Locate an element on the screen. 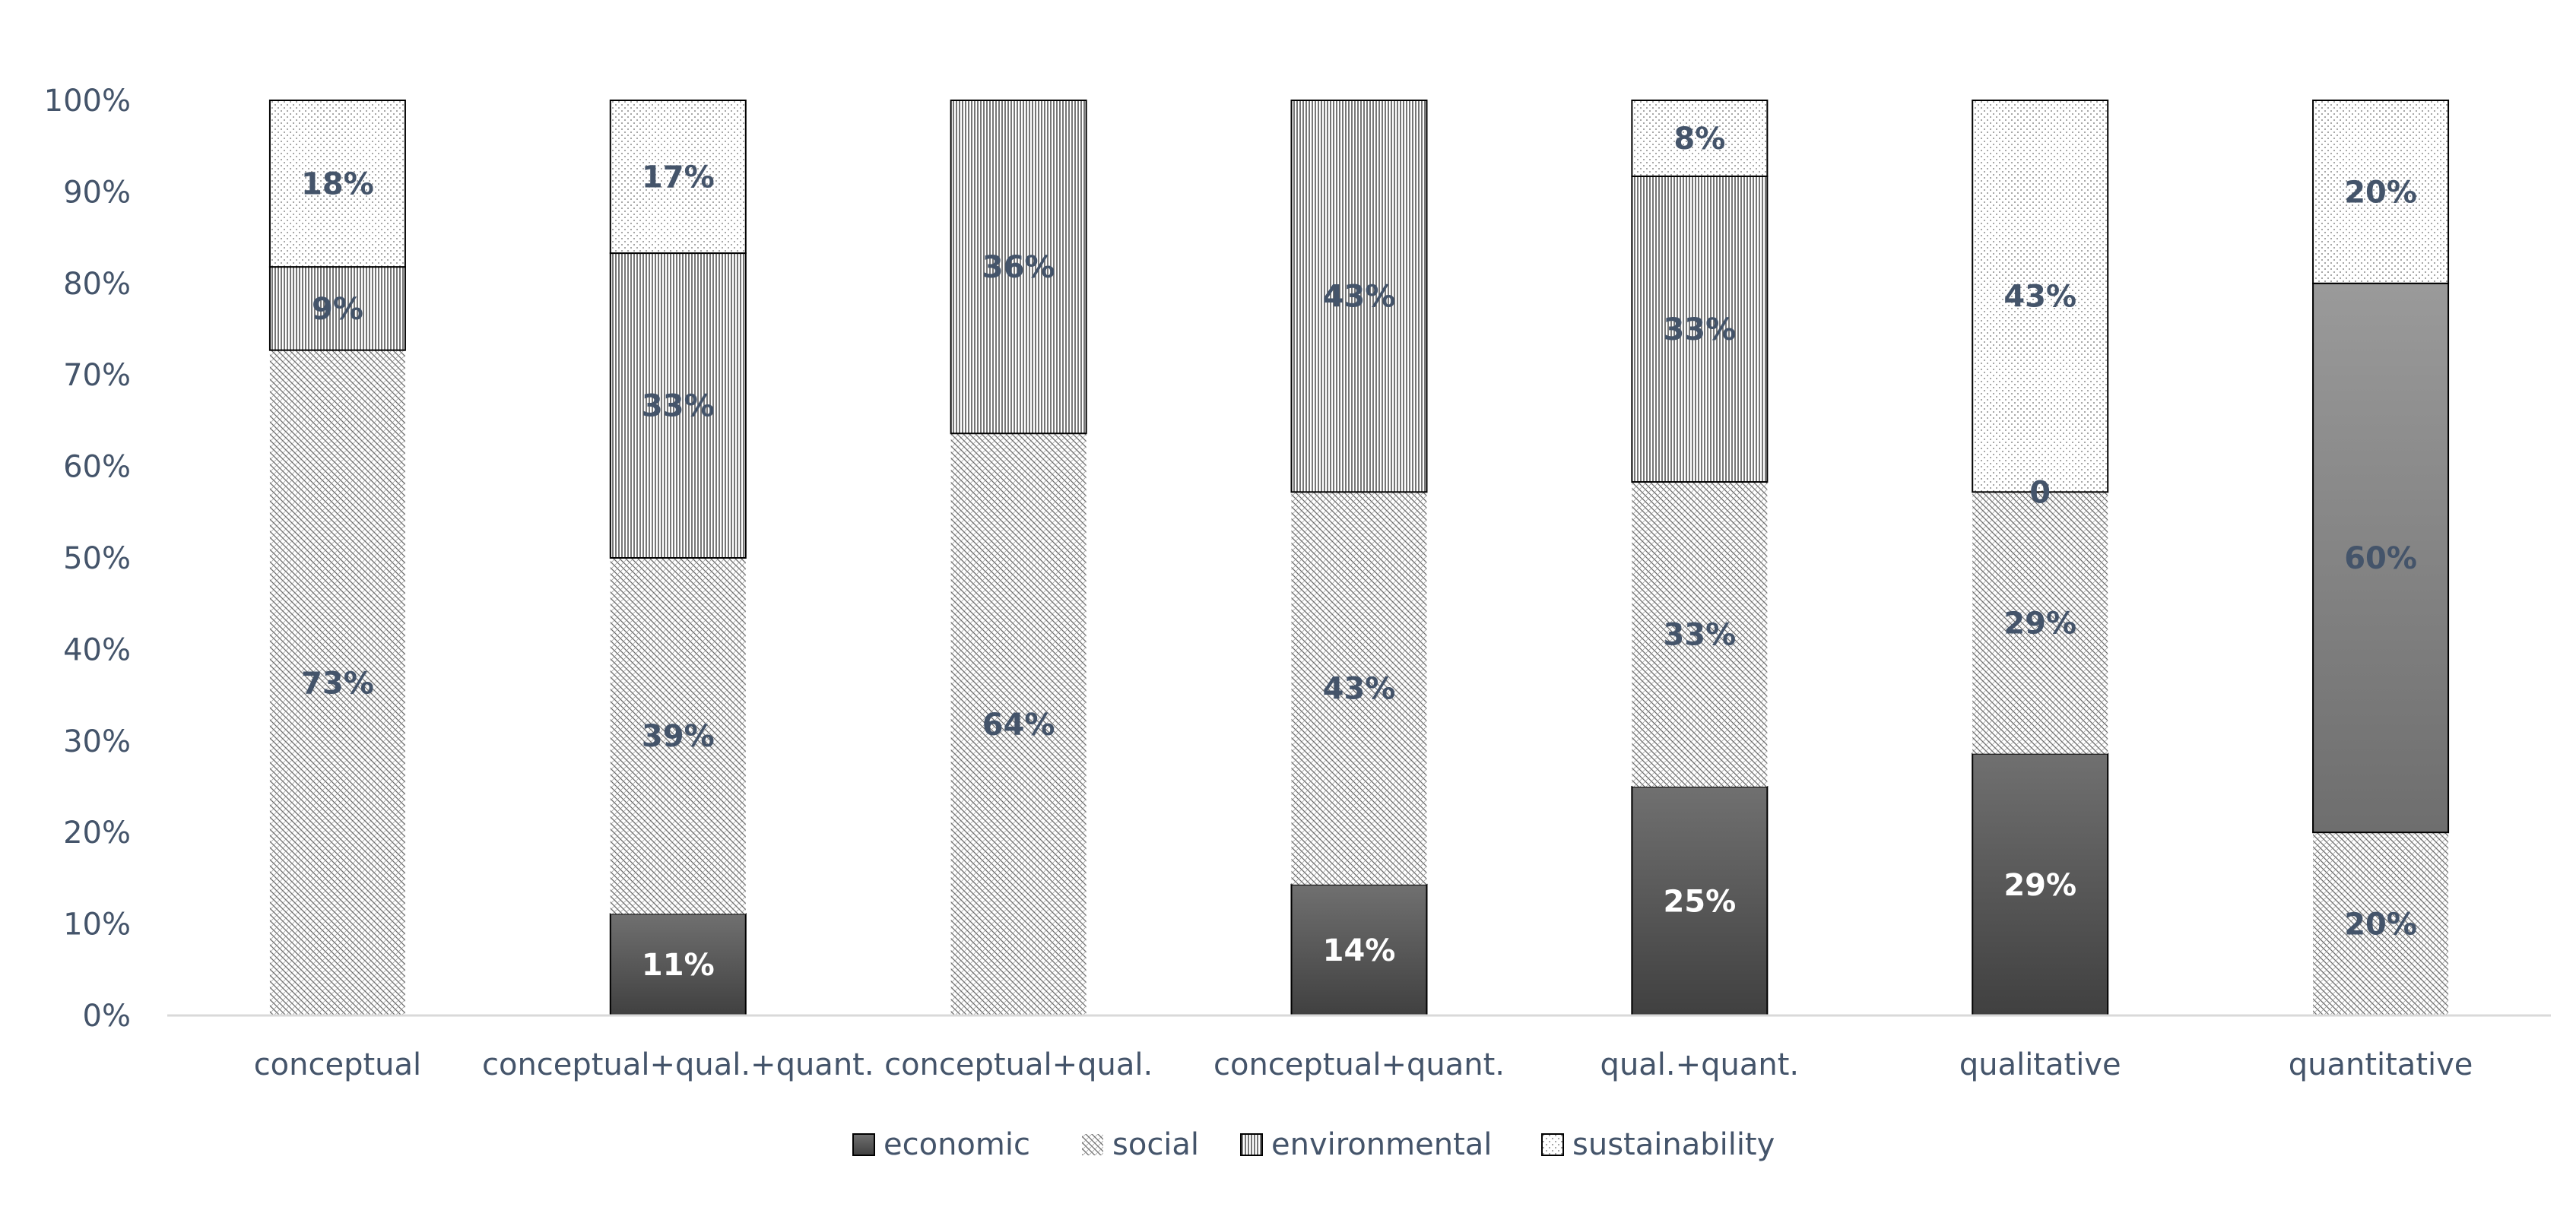 Image resolution: width=2576 pixels, height=1207 pixels. data-label-environmental: 9% is located at coordinates (338, 309).